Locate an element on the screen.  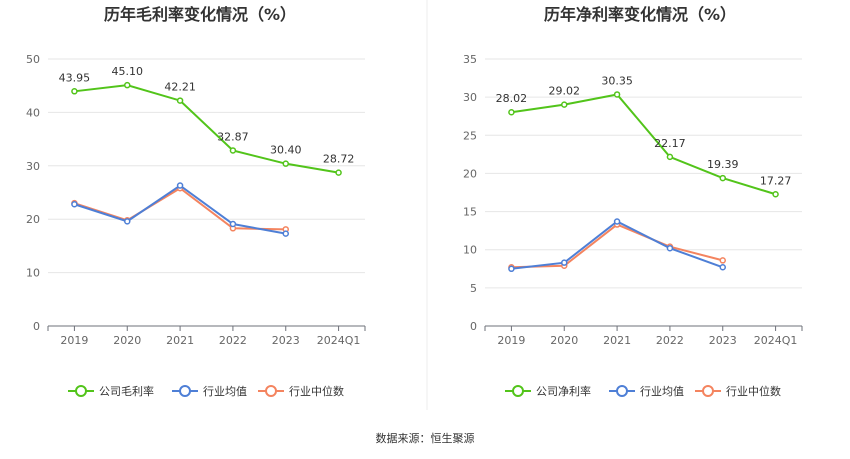
data-label: 29.02 is located at coordinates (565, 91).